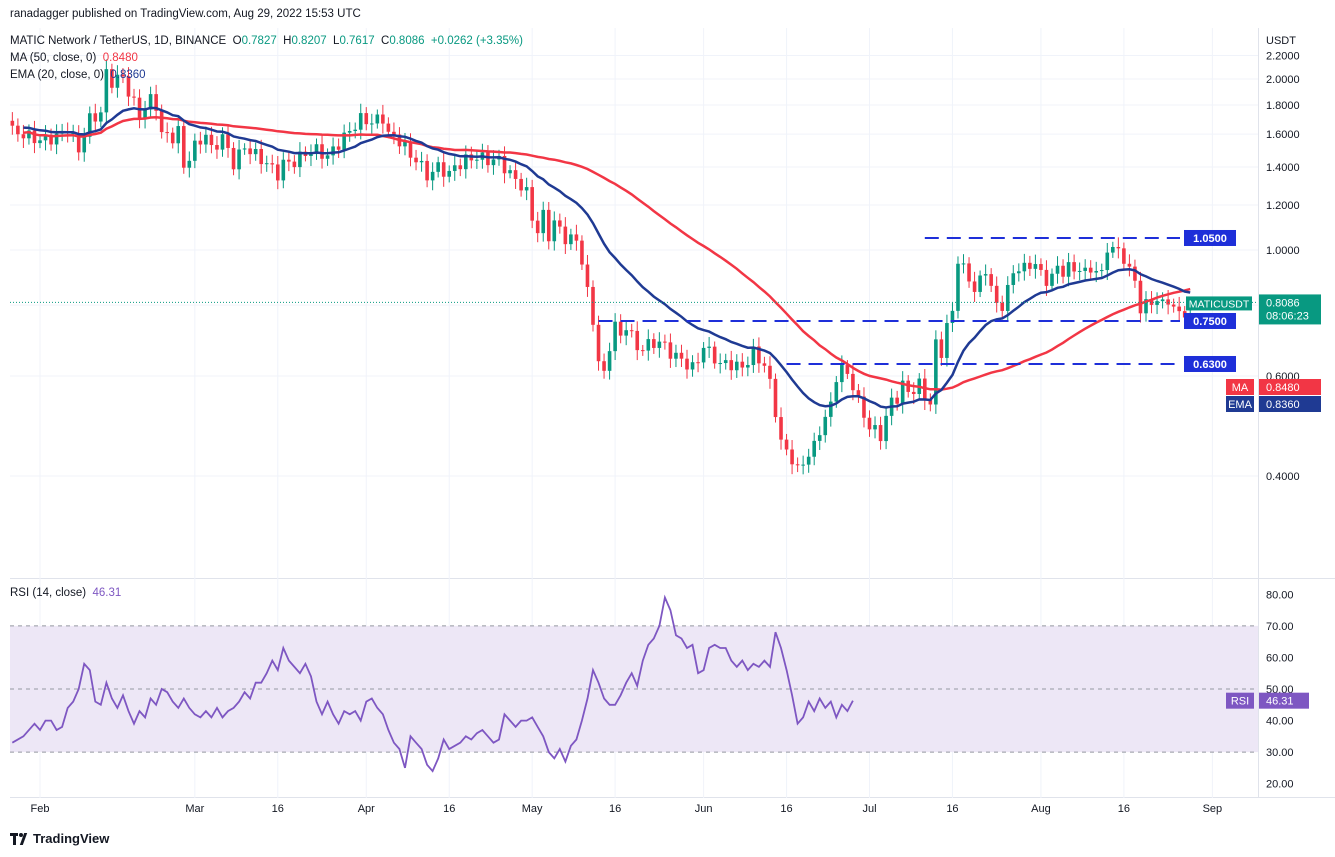 This screenshot has height=857, width=1335. What do you see at coordinates (1041, 809) in the screenshot?
I see `time-tick-label: Aug` at bounding box center [1041, 809].